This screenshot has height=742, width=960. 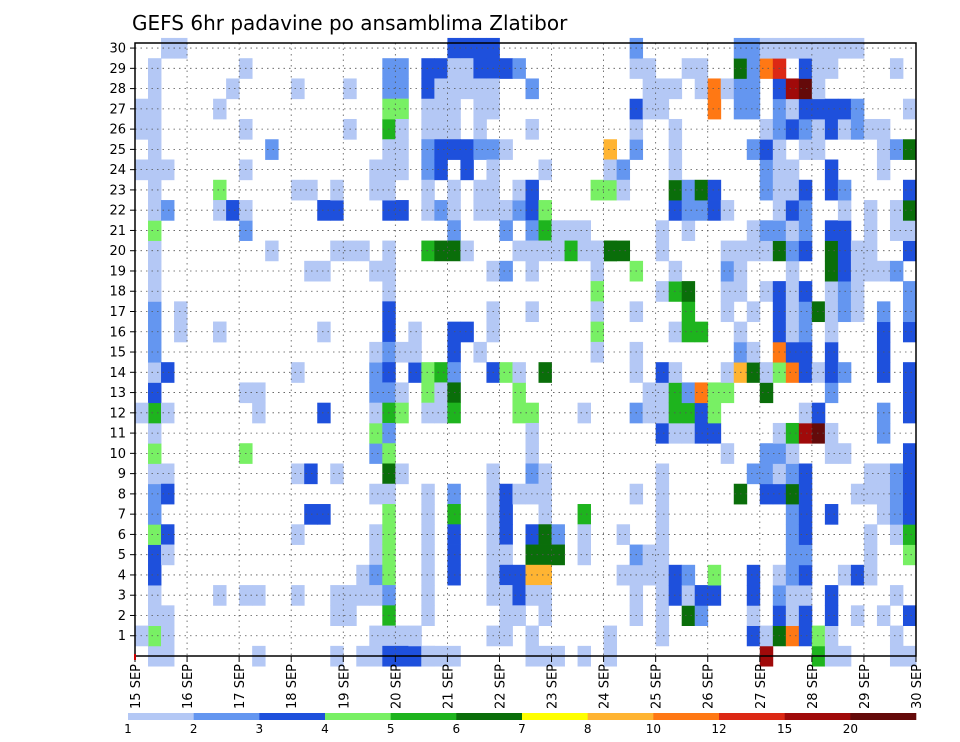 I want to click on y-tick-label: 14, so click(x=117, y=373).